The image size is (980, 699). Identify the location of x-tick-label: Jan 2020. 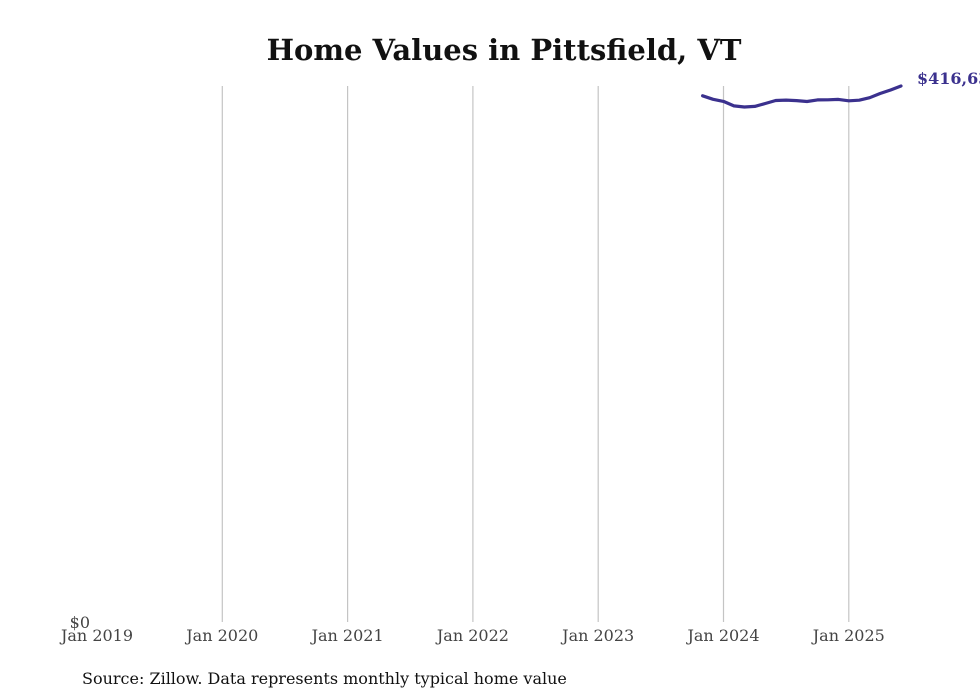
(221, 635).